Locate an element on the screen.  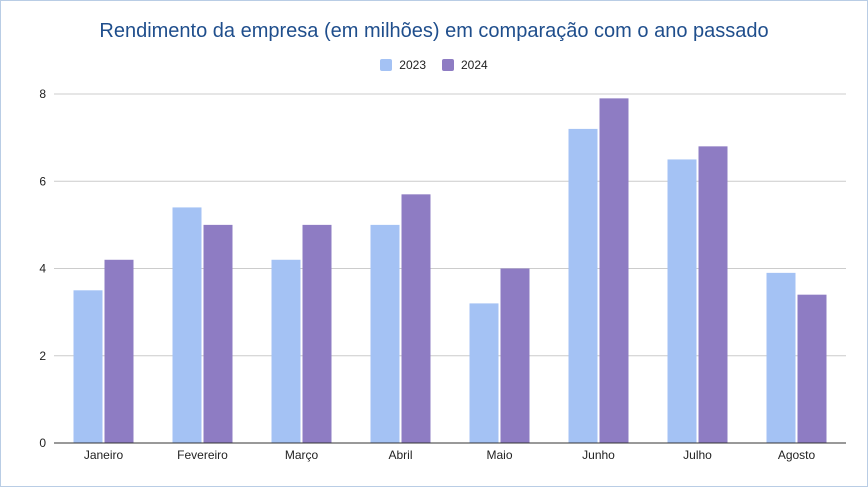
legend-swatch-2023 is located at coordinates (386, 65).